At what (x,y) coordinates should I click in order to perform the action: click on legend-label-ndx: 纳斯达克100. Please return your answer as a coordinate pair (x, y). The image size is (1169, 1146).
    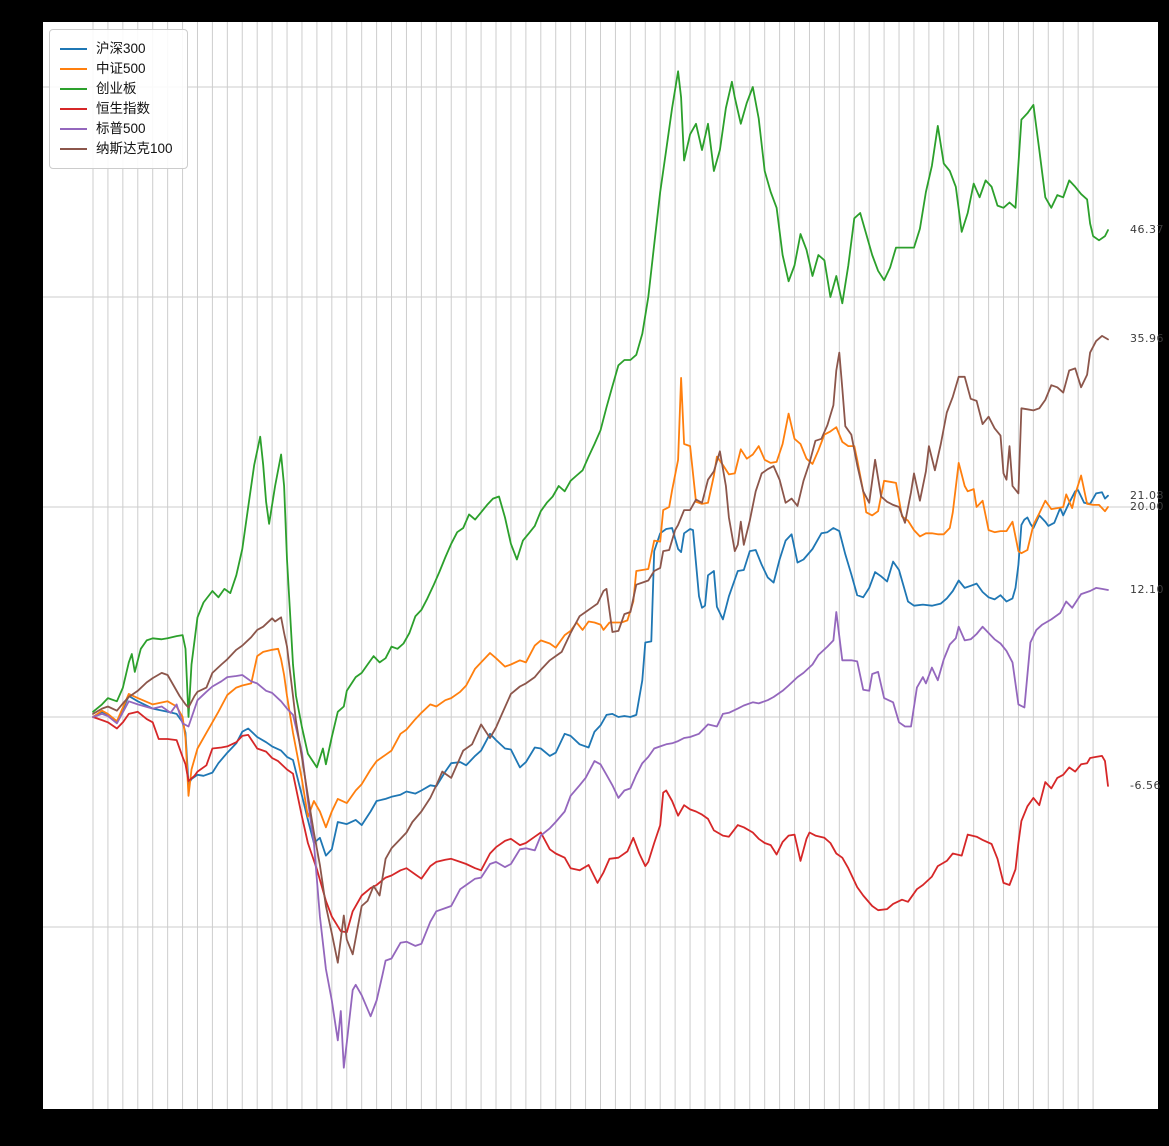
    Looking at the image, I should click on (134, 148).